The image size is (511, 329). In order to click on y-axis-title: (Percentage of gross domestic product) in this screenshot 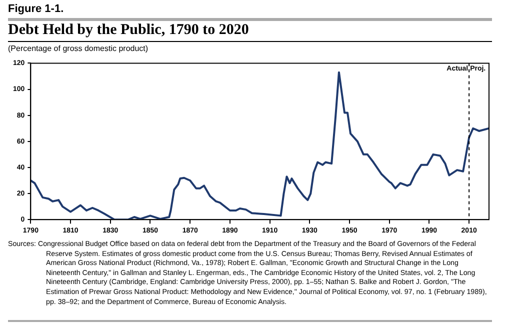, I will do `click(78, 48)`.